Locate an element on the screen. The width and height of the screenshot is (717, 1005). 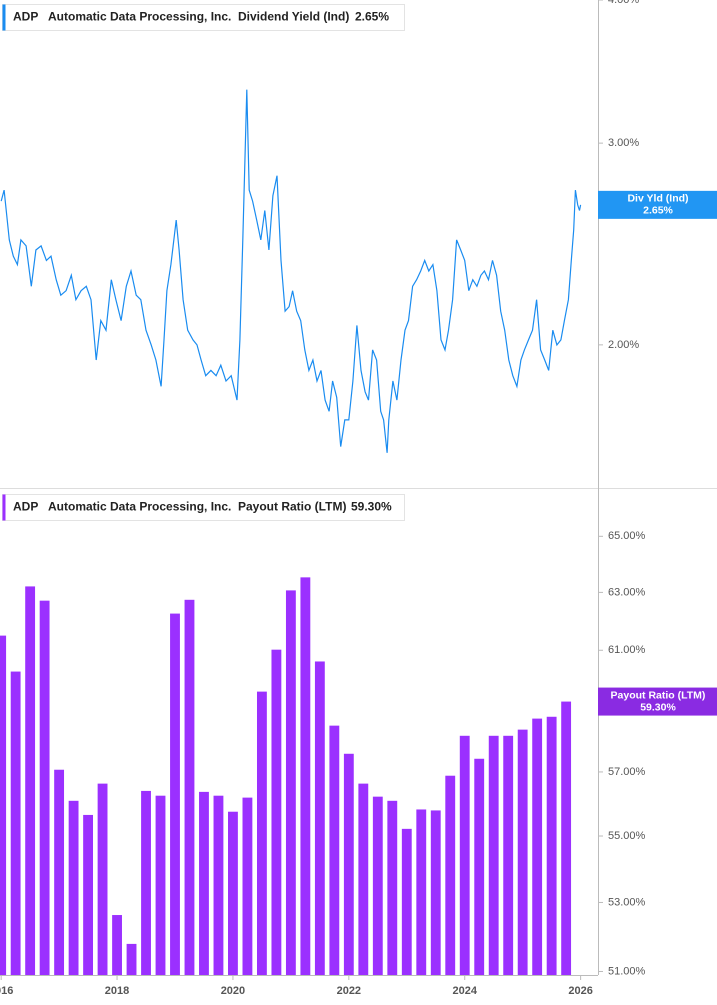
x-tick-label: 2024 is located at coordinates (464, 991).